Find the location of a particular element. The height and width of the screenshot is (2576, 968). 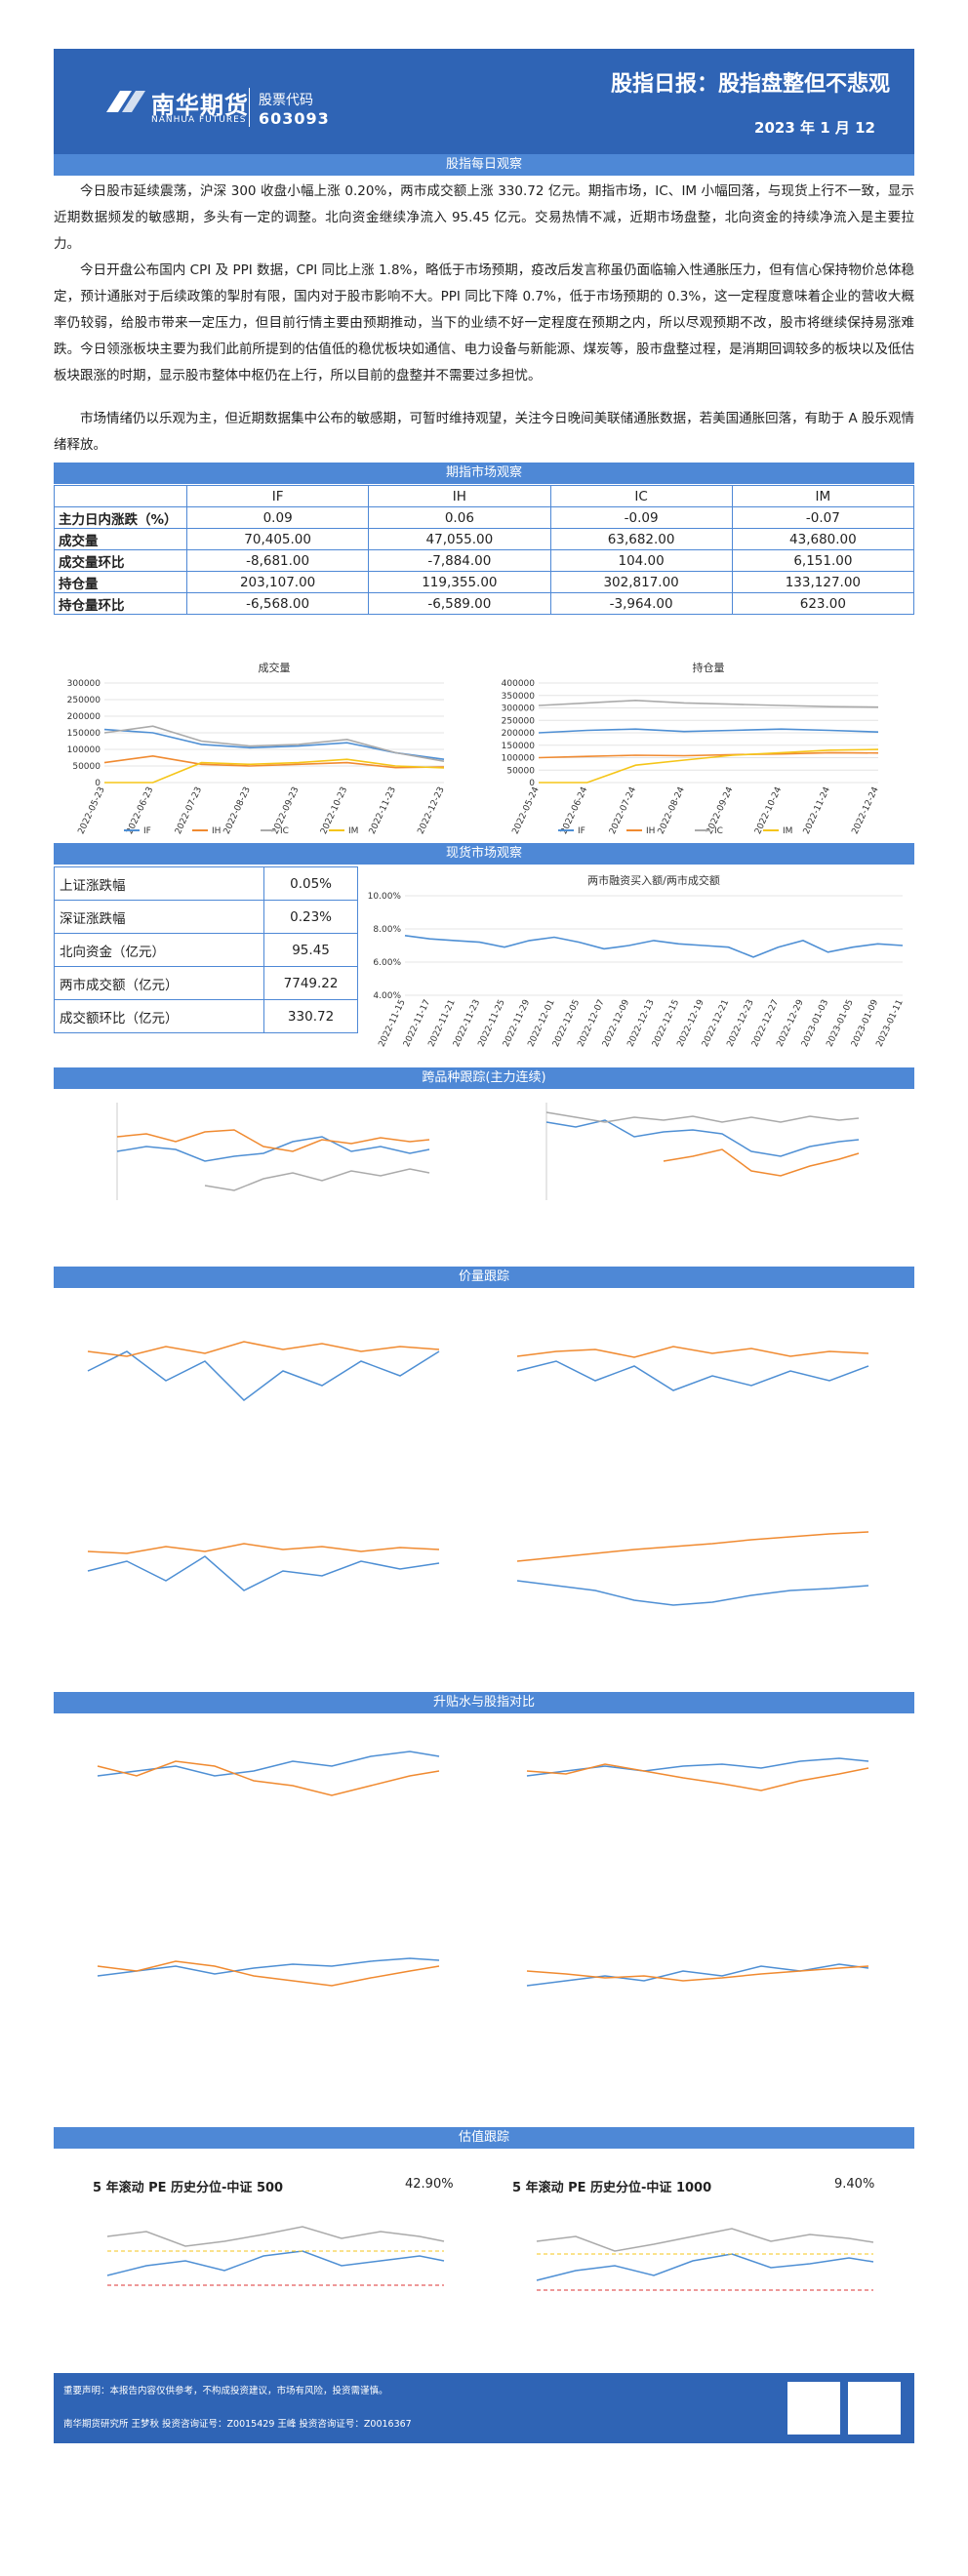

x-tick-label: 2022-07-23 is located at coordinates (189, 810).